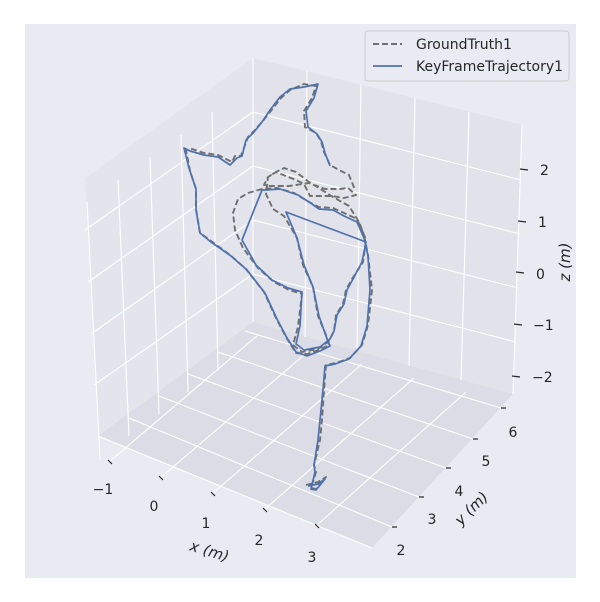  I want to click on x-tick-label: −1, so click(103, 490).